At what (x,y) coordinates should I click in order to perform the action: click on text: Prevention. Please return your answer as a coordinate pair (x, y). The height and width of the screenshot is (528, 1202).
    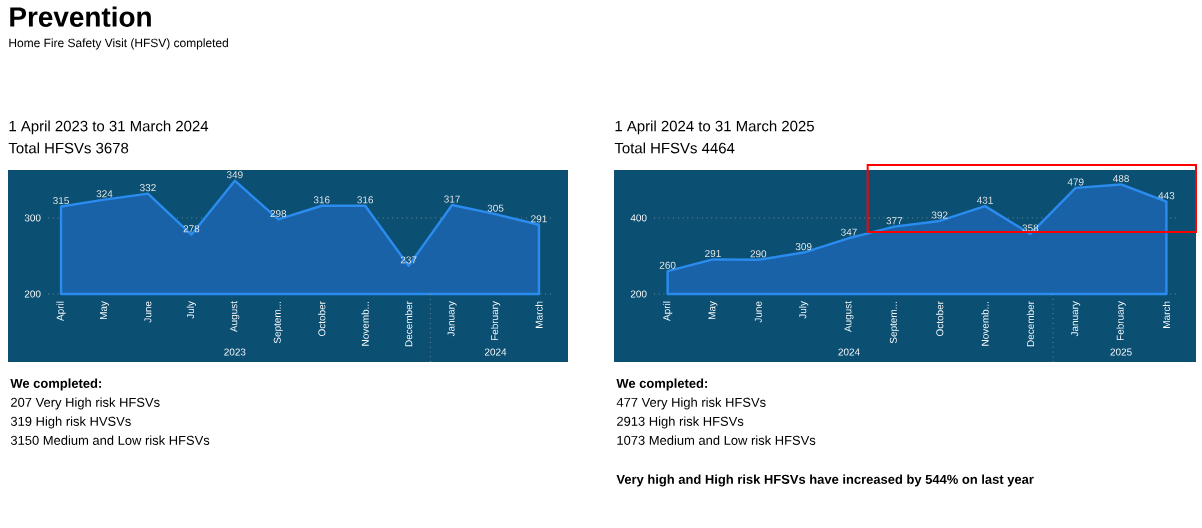
    Looking at the image, I should click on (80, 16).